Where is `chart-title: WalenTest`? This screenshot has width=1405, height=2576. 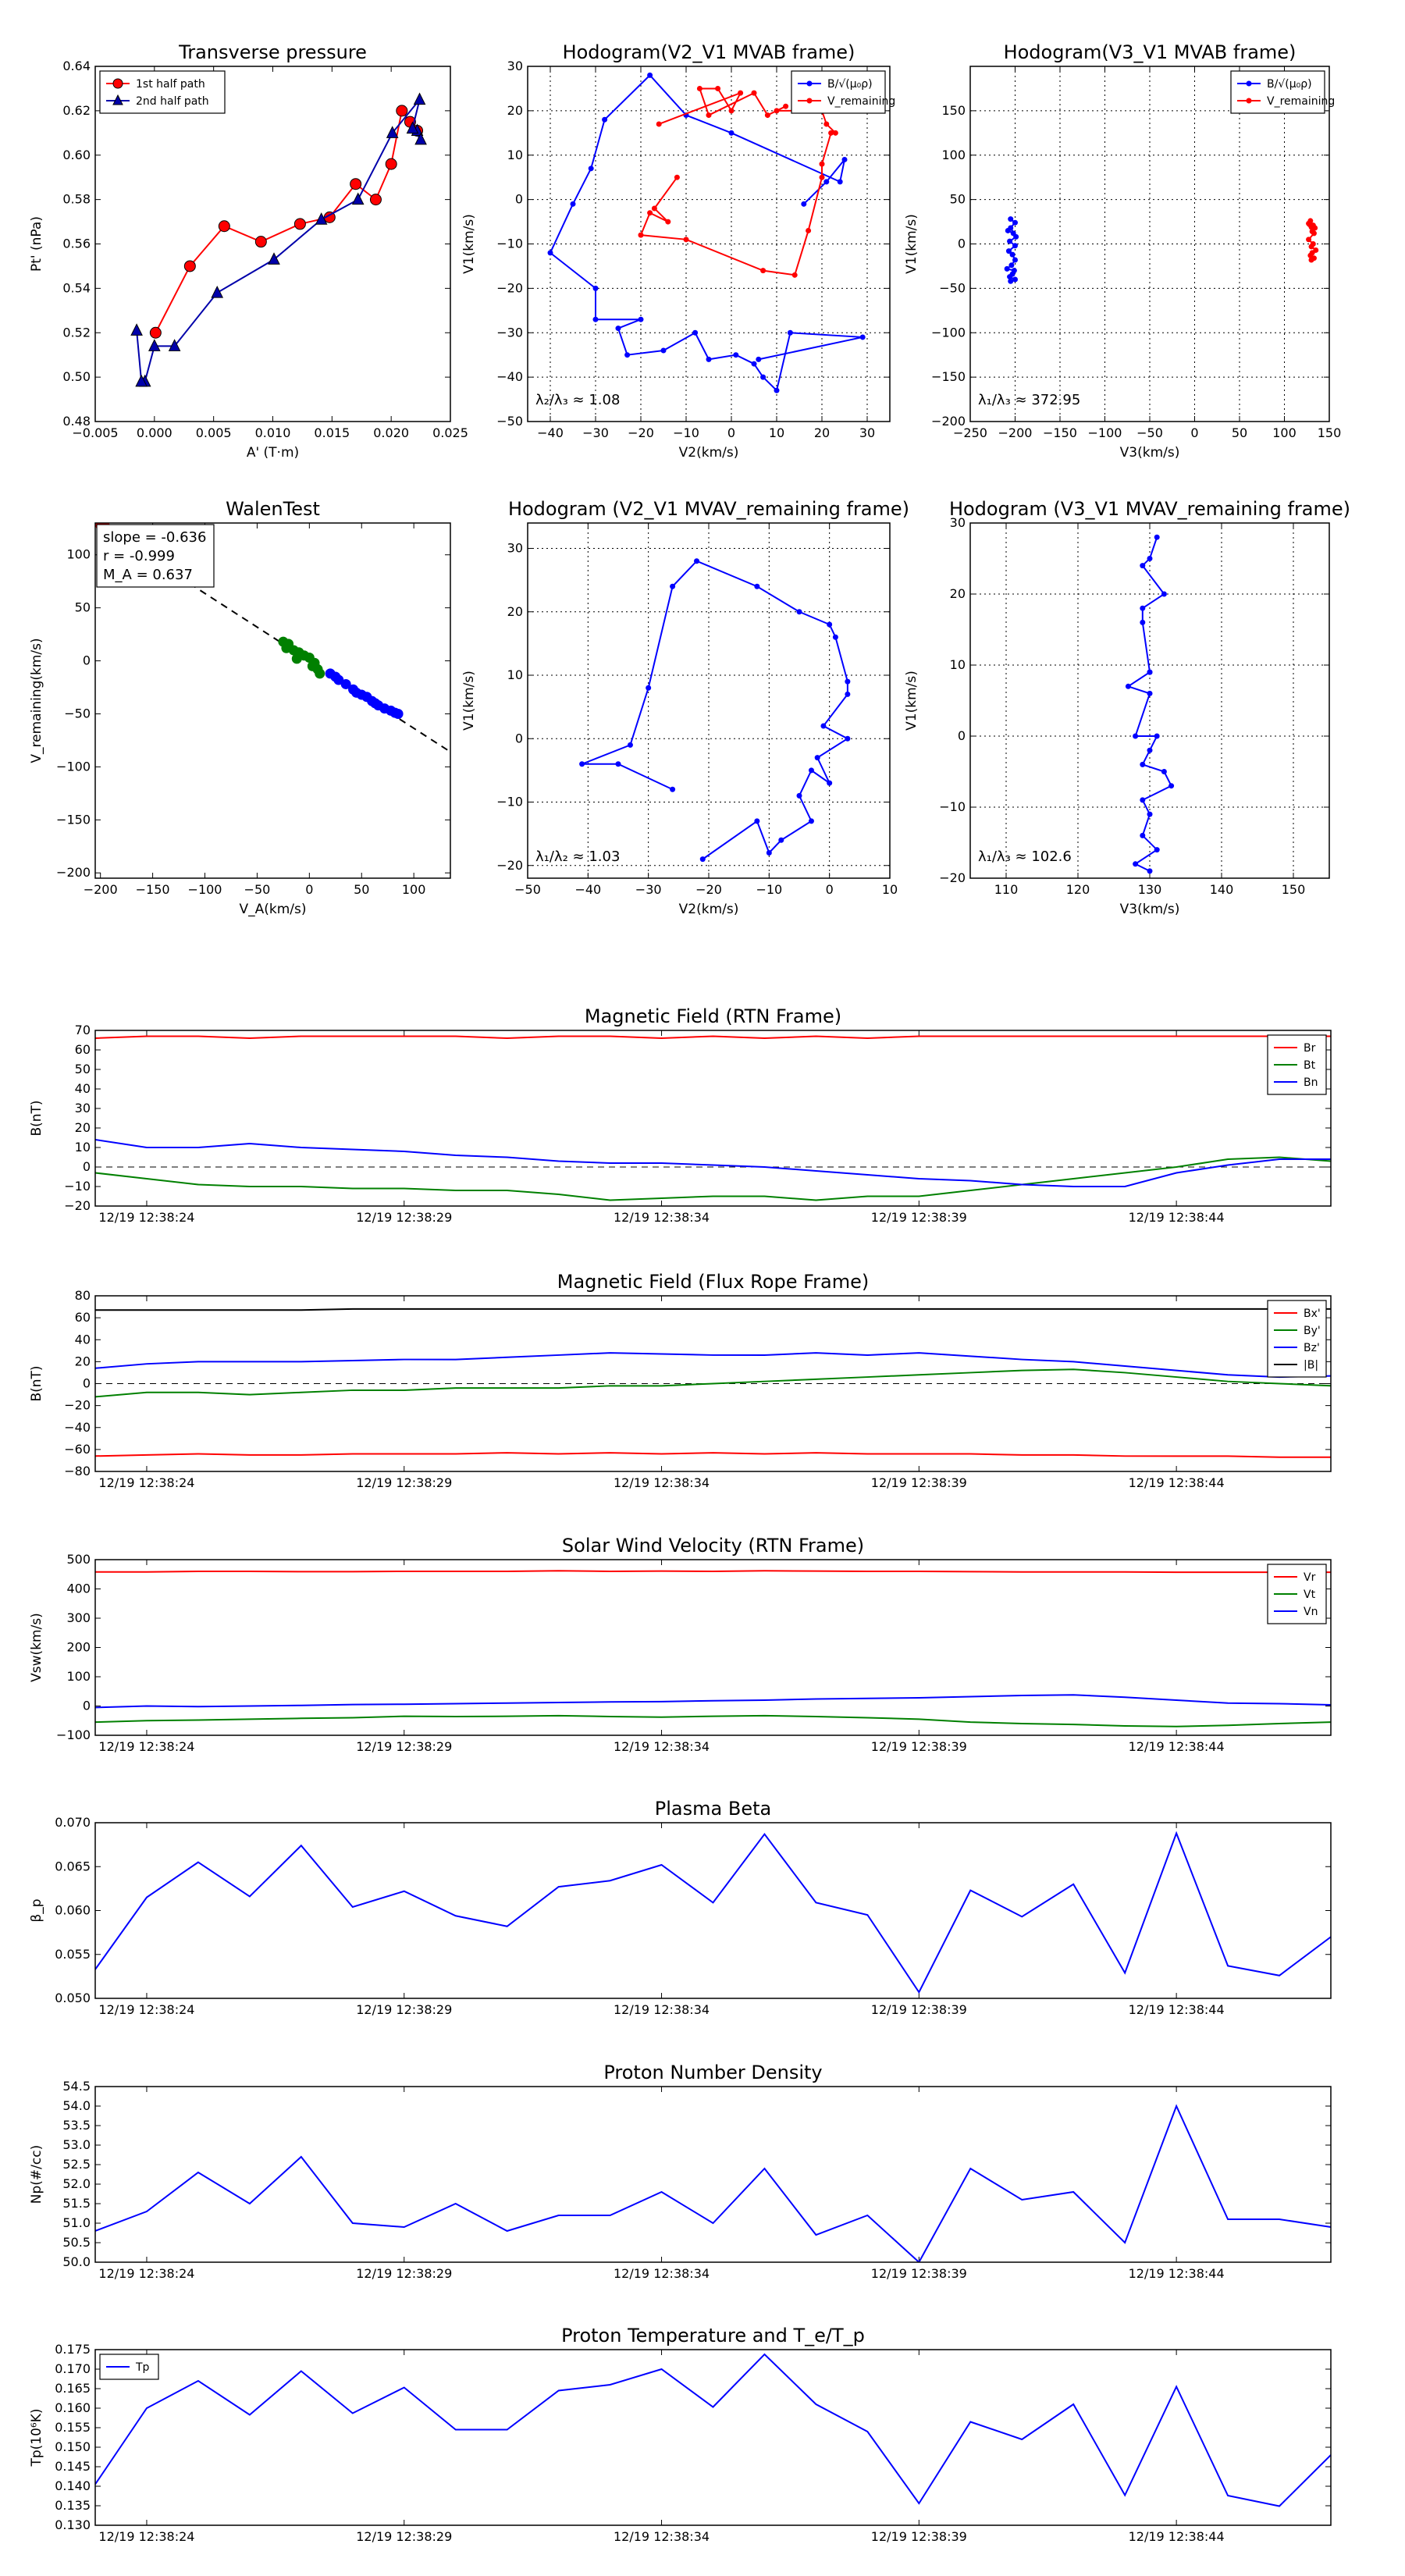
chart-title: WalenTest is located at coordinates (273, 509).